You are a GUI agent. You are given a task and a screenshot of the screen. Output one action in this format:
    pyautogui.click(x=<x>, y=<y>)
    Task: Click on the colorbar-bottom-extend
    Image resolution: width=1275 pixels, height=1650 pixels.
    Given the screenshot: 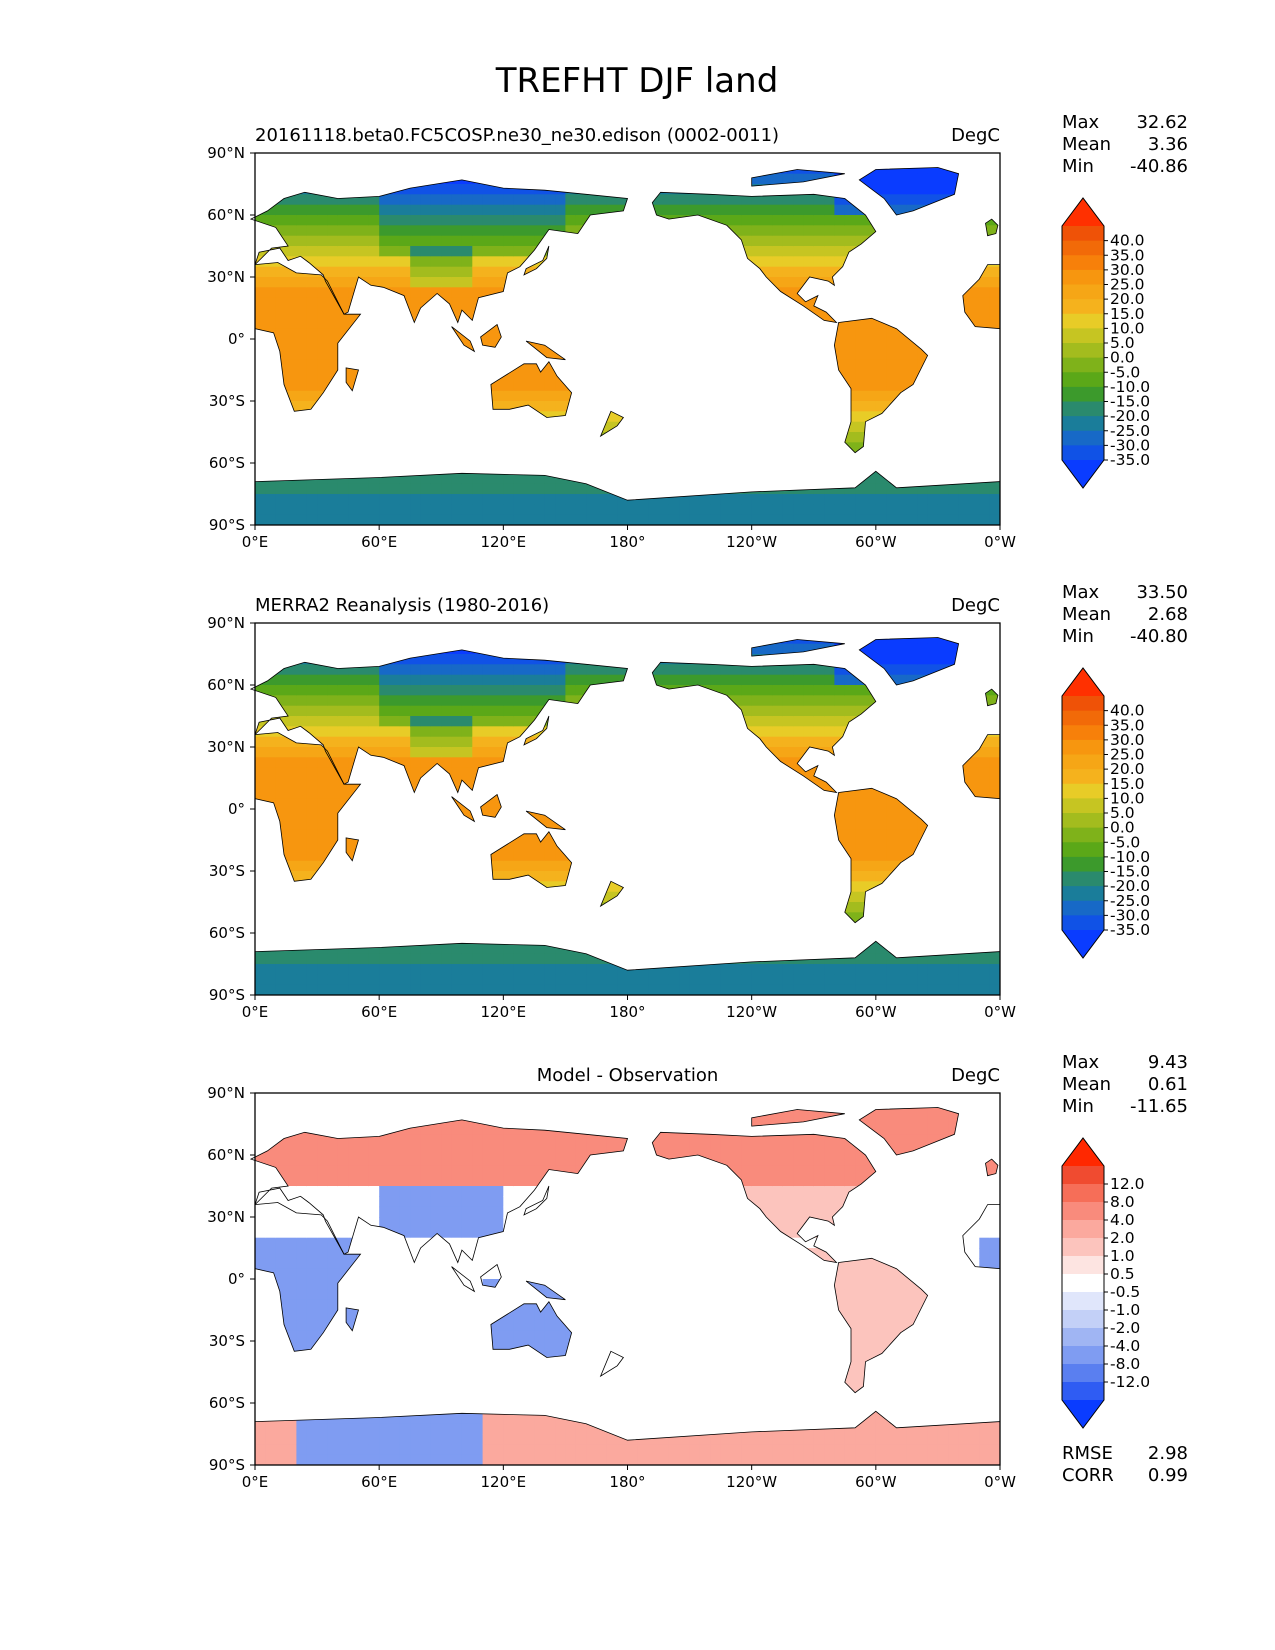 What is the action you would take?
    pyautogui.click(x=1083, y=944)
    